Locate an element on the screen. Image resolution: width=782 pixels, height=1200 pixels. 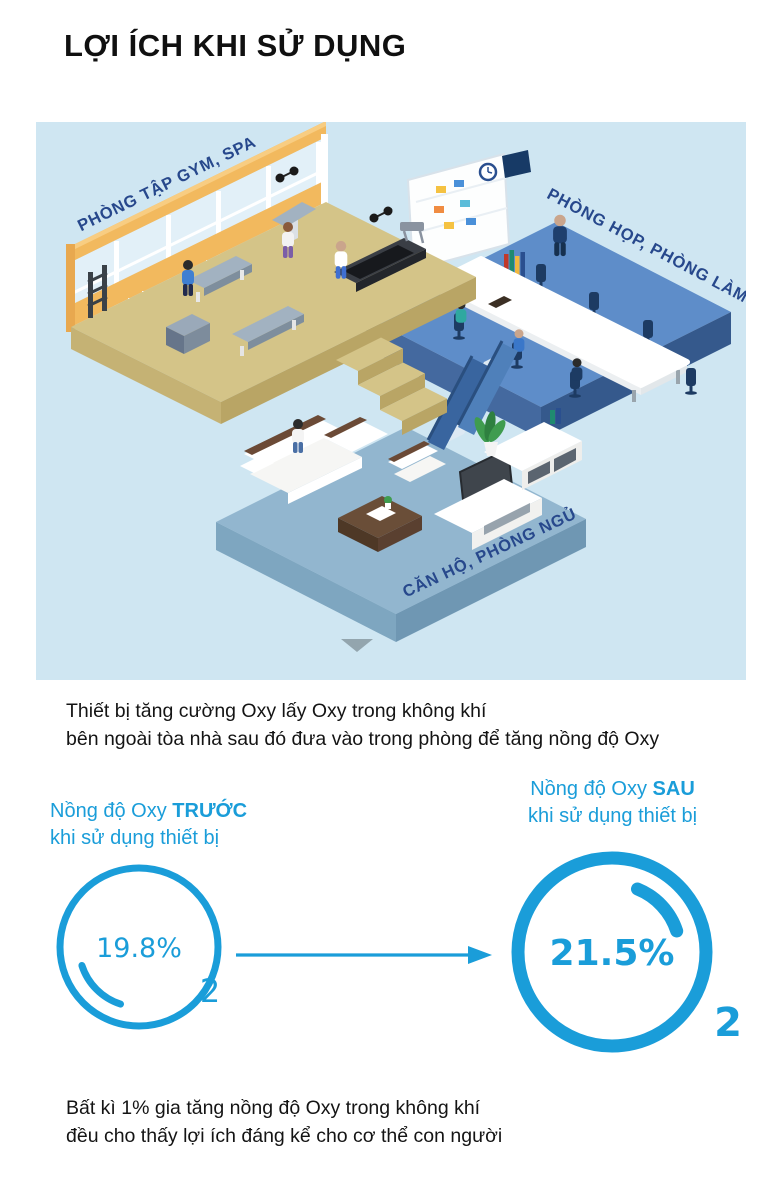
armchair-icon is located at coordinates (417, 461).